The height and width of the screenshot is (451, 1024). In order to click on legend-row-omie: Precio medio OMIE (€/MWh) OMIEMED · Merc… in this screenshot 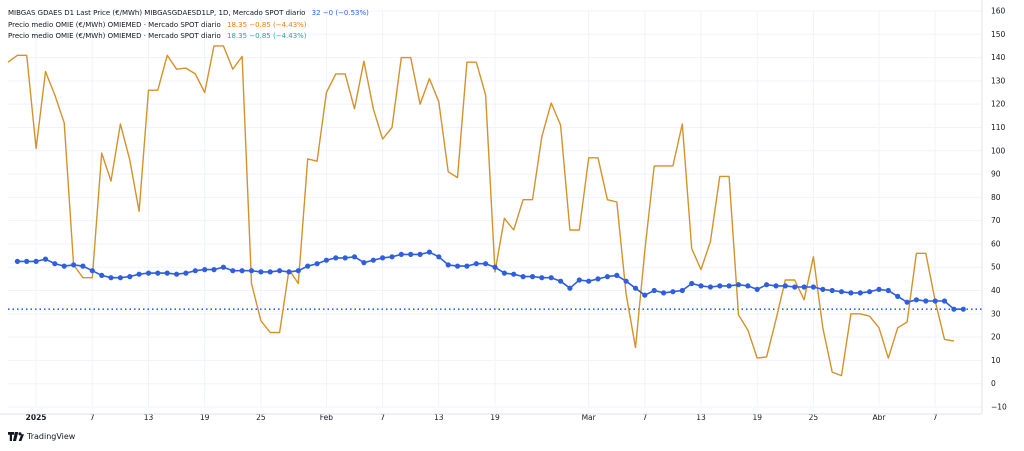, I will do `click(188, 26)`.